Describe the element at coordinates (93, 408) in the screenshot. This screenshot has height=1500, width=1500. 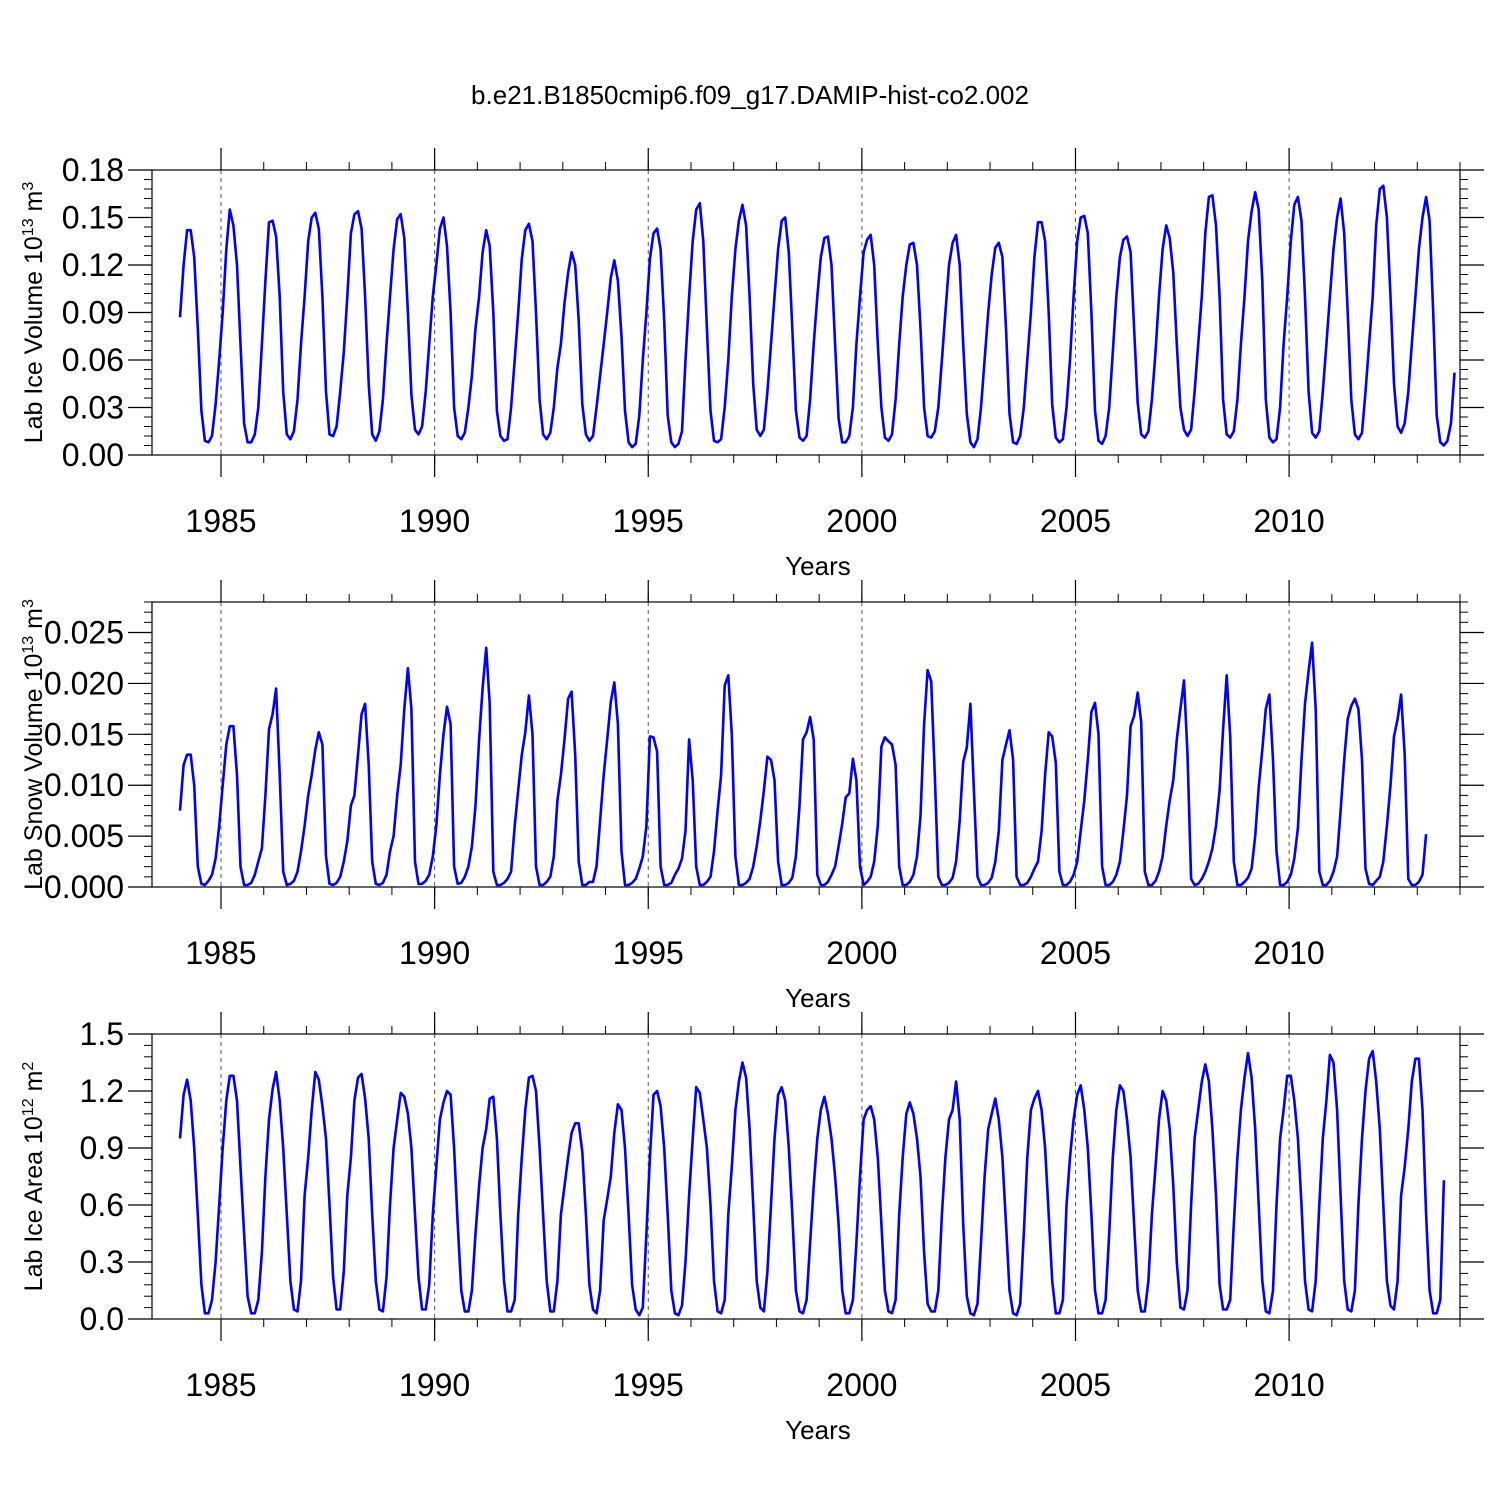
I see `y-tick-label: 0.03` at that location.